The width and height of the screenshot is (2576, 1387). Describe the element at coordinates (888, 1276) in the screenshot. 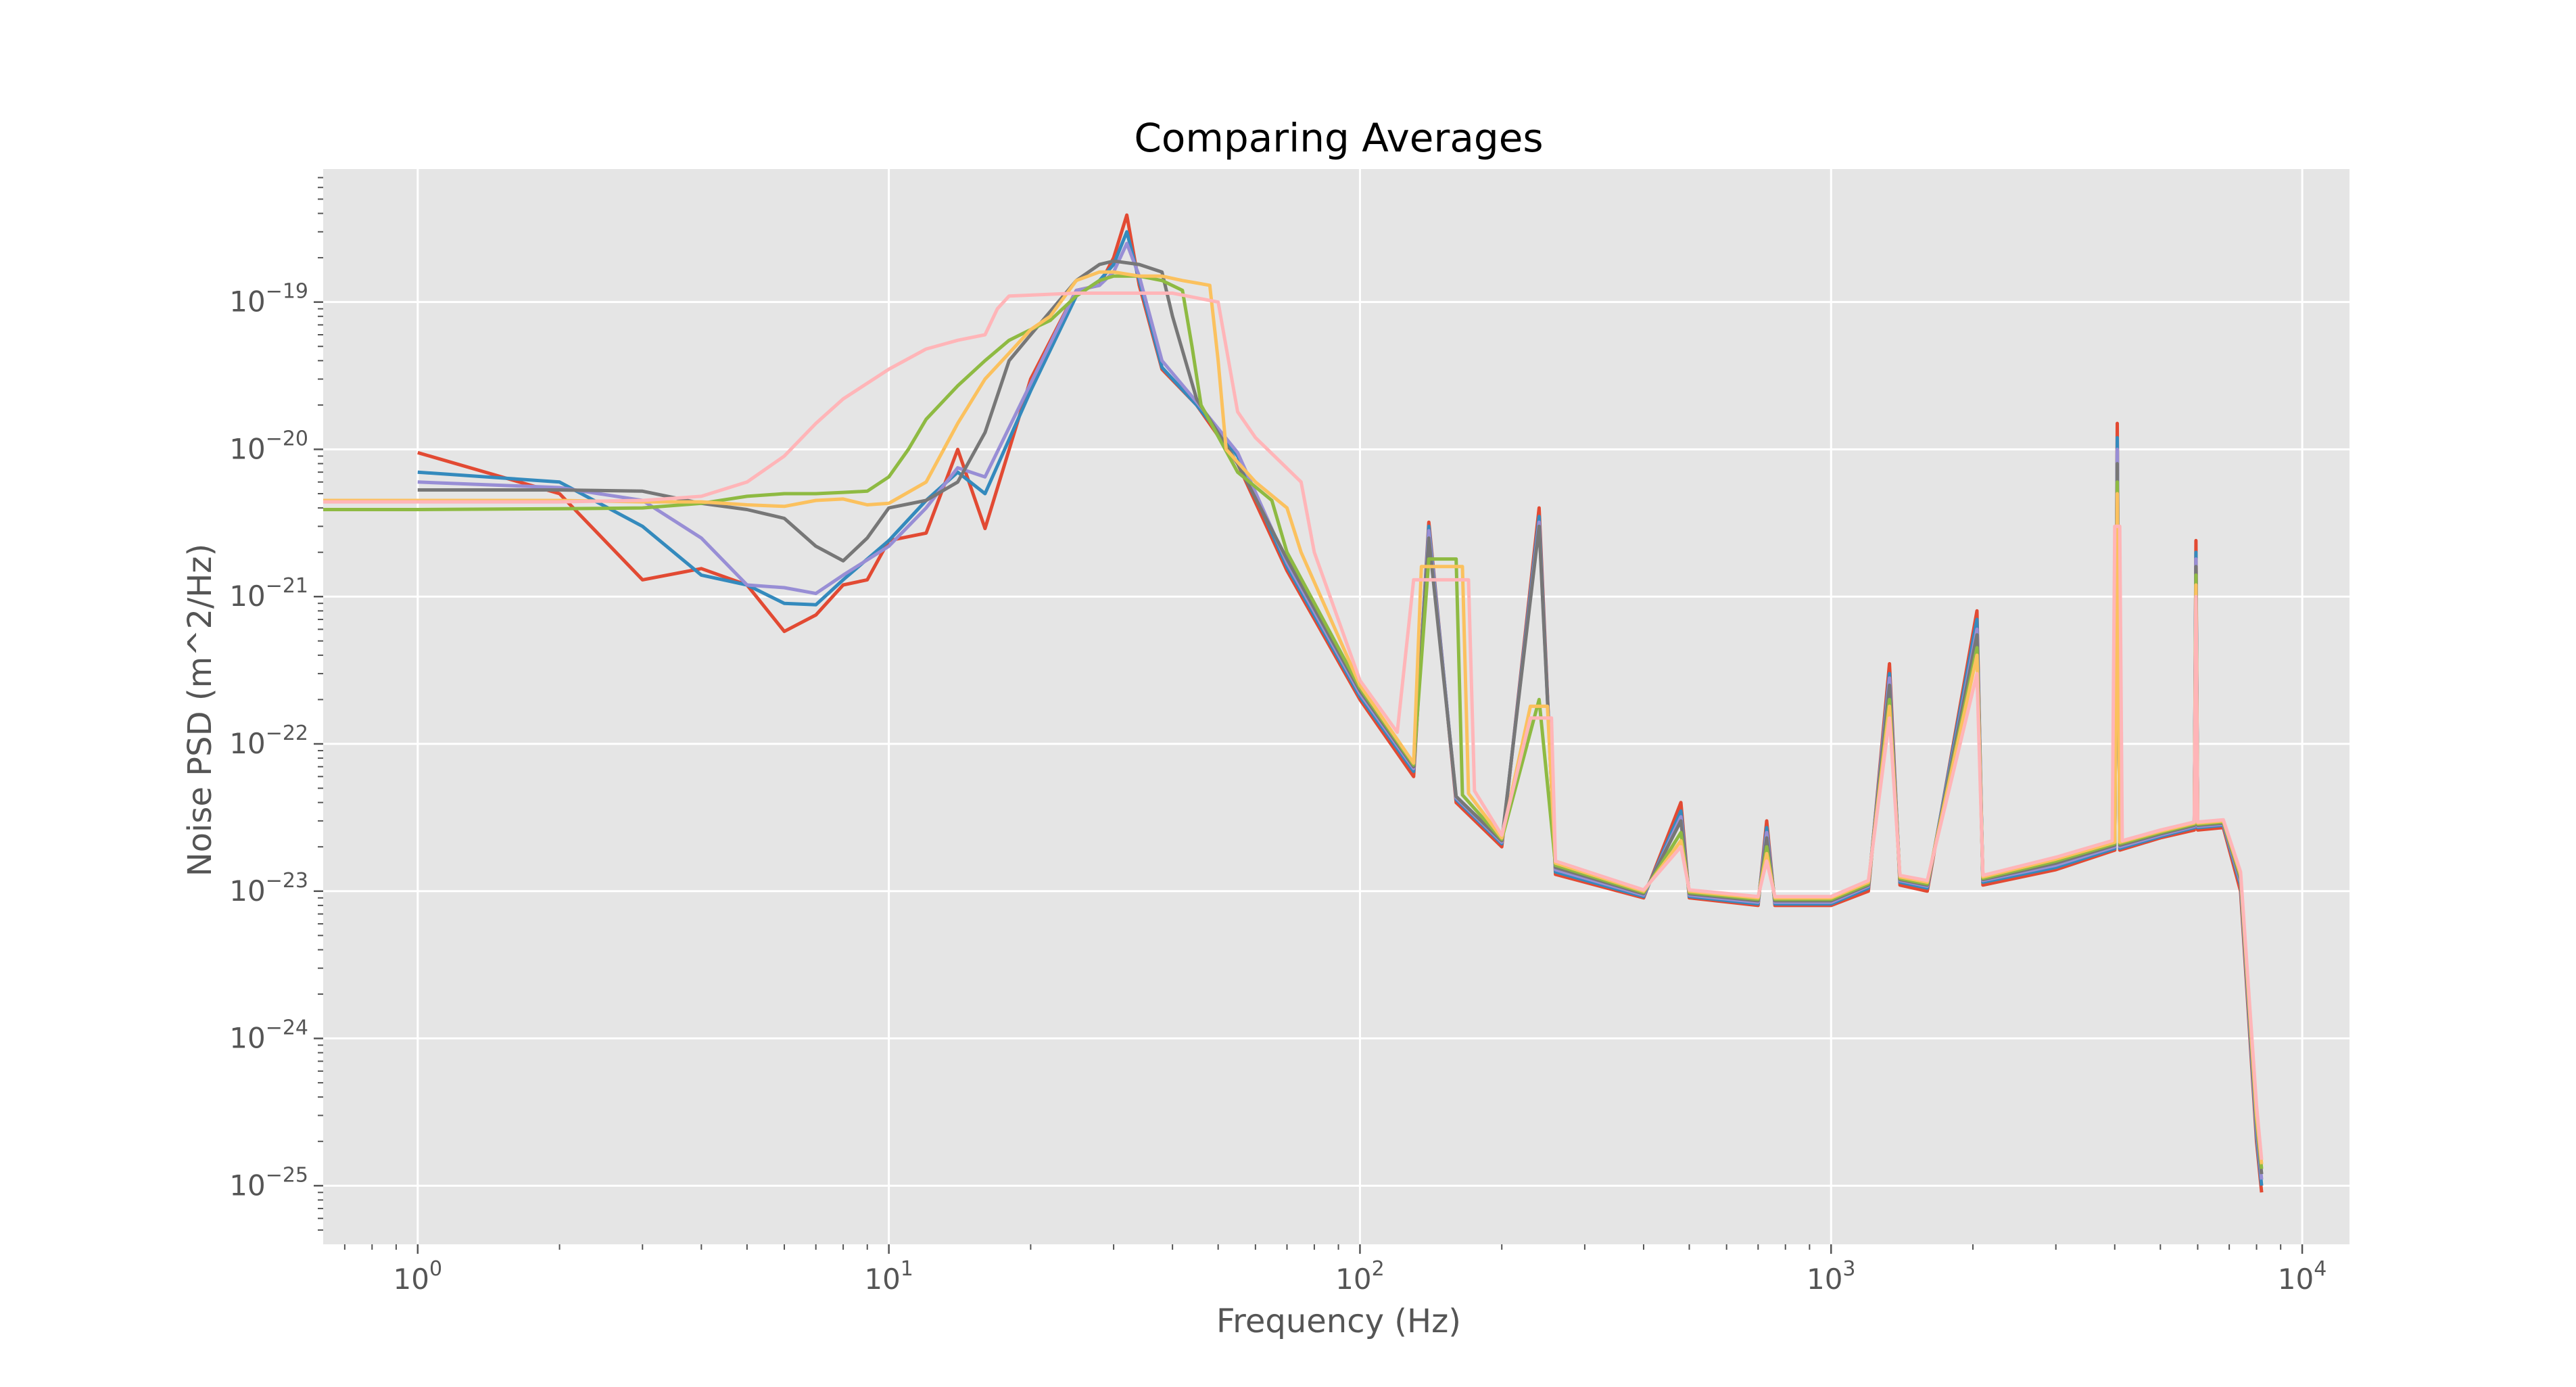

I see `x-tick-label: 10¹` at that location.